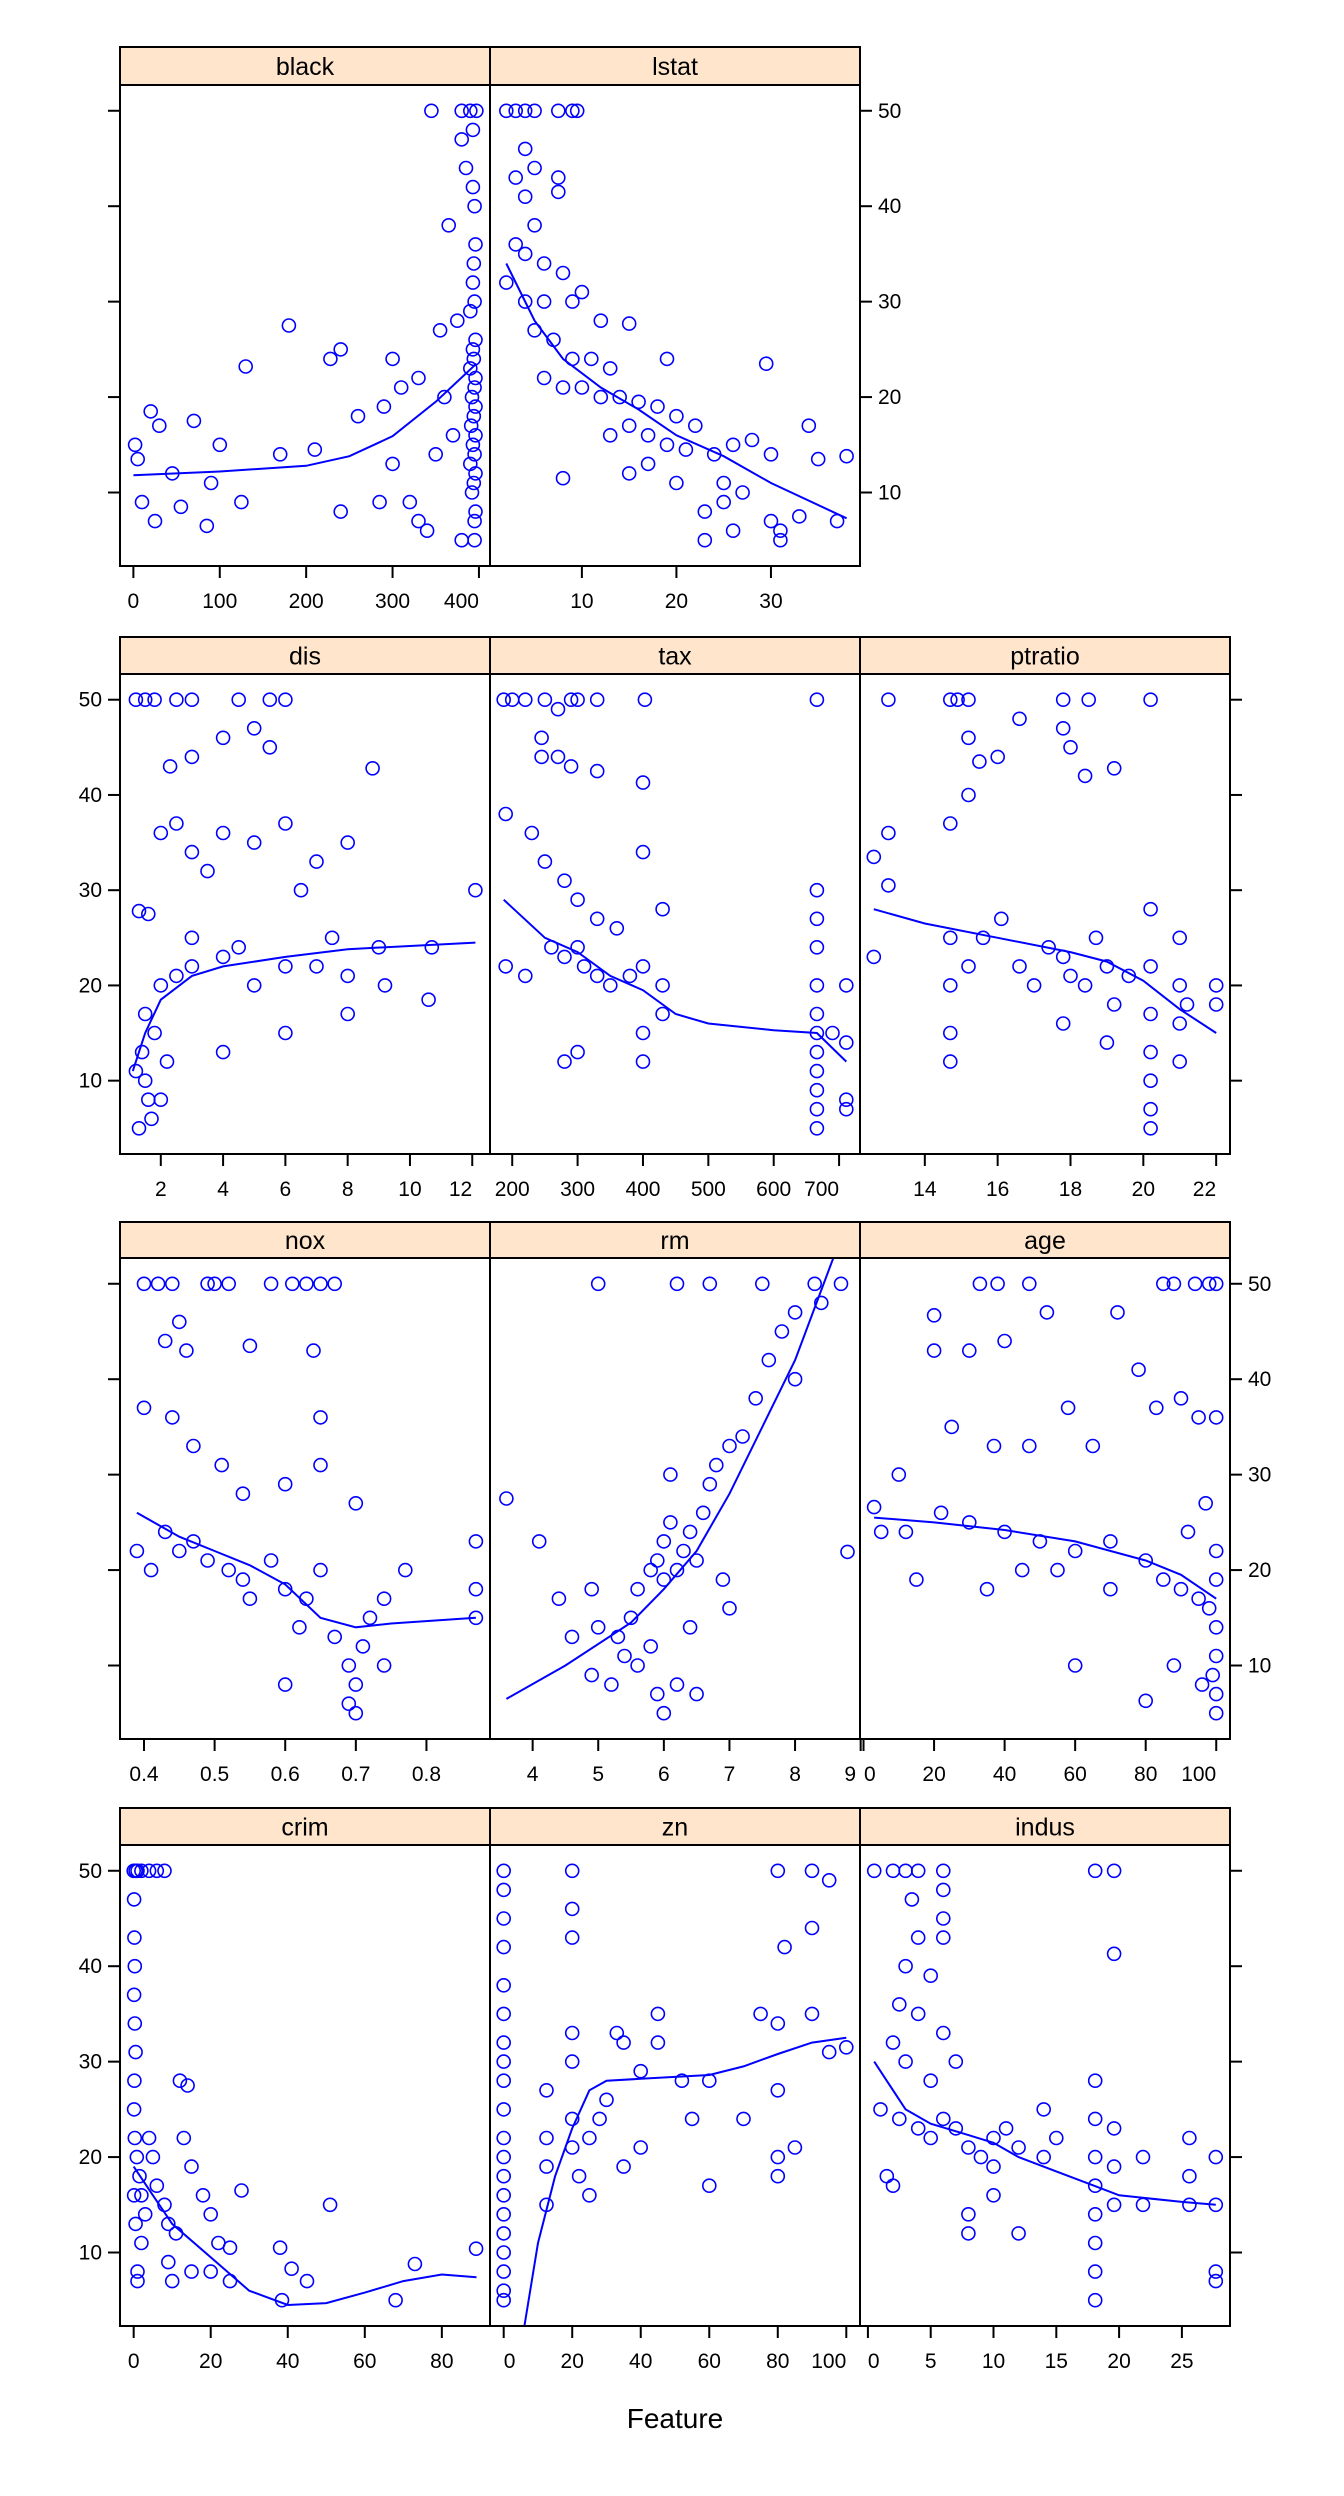 This screenshot has height=2496, width=1344. Describe the element at coordinates (305, 657) in the screenshot. I see `strip-label-dis: dis` at that location.